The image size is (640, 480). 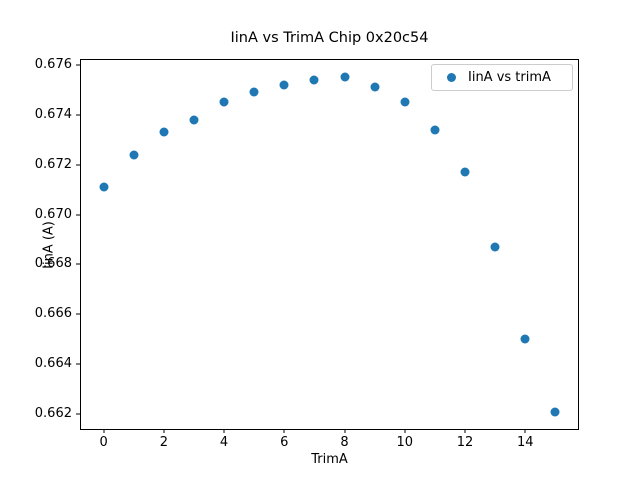 I want to click on x-tick-label: 12, so click(x=465, y=442).